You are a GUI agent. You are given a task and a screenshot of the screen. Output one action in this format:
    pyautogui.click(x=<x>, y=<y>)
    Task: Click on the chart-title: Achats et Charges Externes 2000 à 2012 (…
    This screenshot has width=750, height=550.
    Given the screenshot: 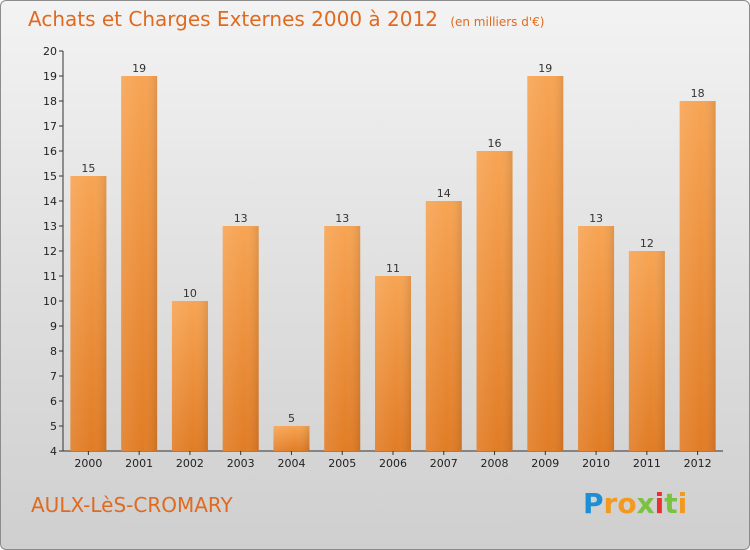 What is the action you would take?
    pyautogui.click(x=286, y=19)
    